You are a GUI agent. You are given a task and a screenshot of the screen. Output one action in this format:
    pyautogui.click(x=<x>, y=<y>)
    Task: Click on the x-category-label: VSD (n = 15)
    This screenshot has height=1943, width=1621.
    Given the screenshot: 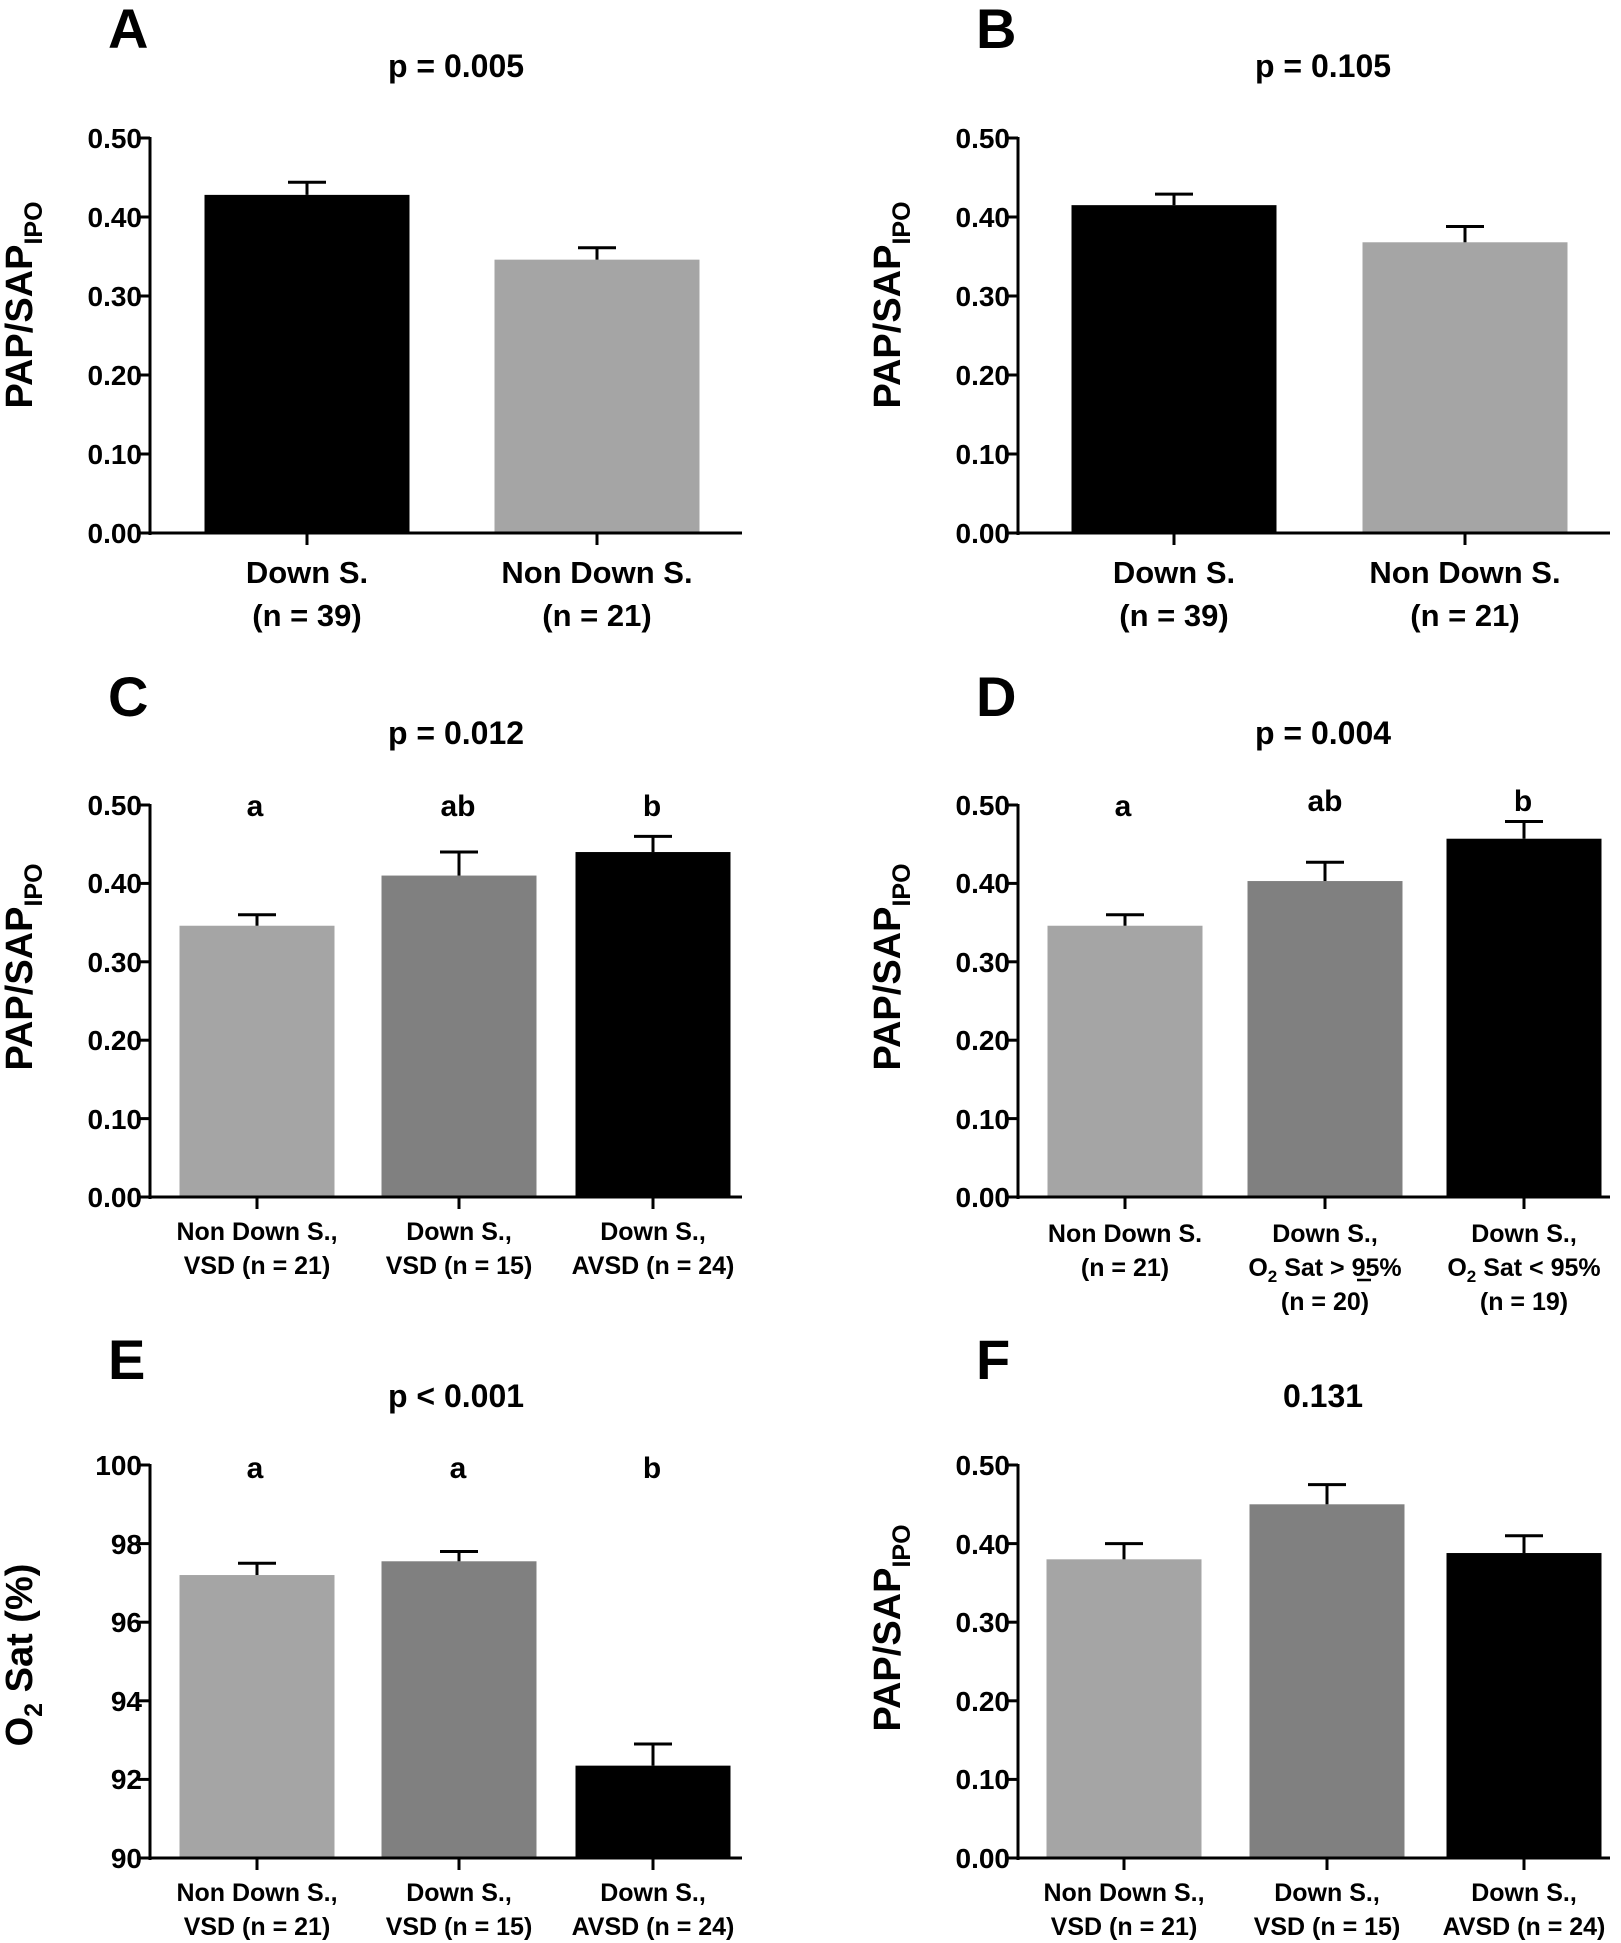 What is the action you would take?
    pyautogui.click(x=1327, y=1927)
    